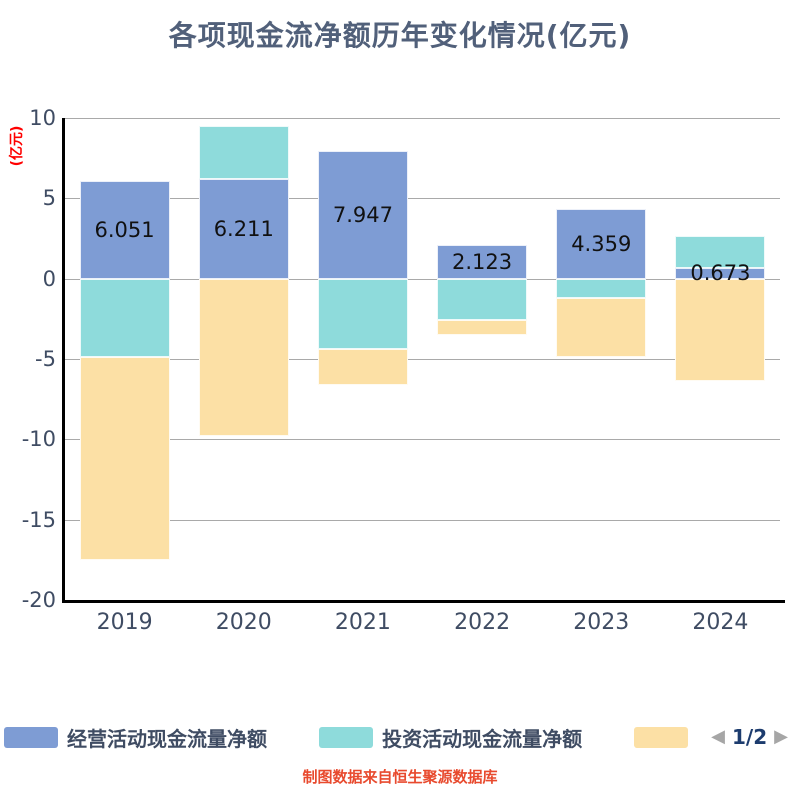 The width and height of the screenshot is (800, 800). I want to click on bar-value-label: 4.359, so click(601, 243).